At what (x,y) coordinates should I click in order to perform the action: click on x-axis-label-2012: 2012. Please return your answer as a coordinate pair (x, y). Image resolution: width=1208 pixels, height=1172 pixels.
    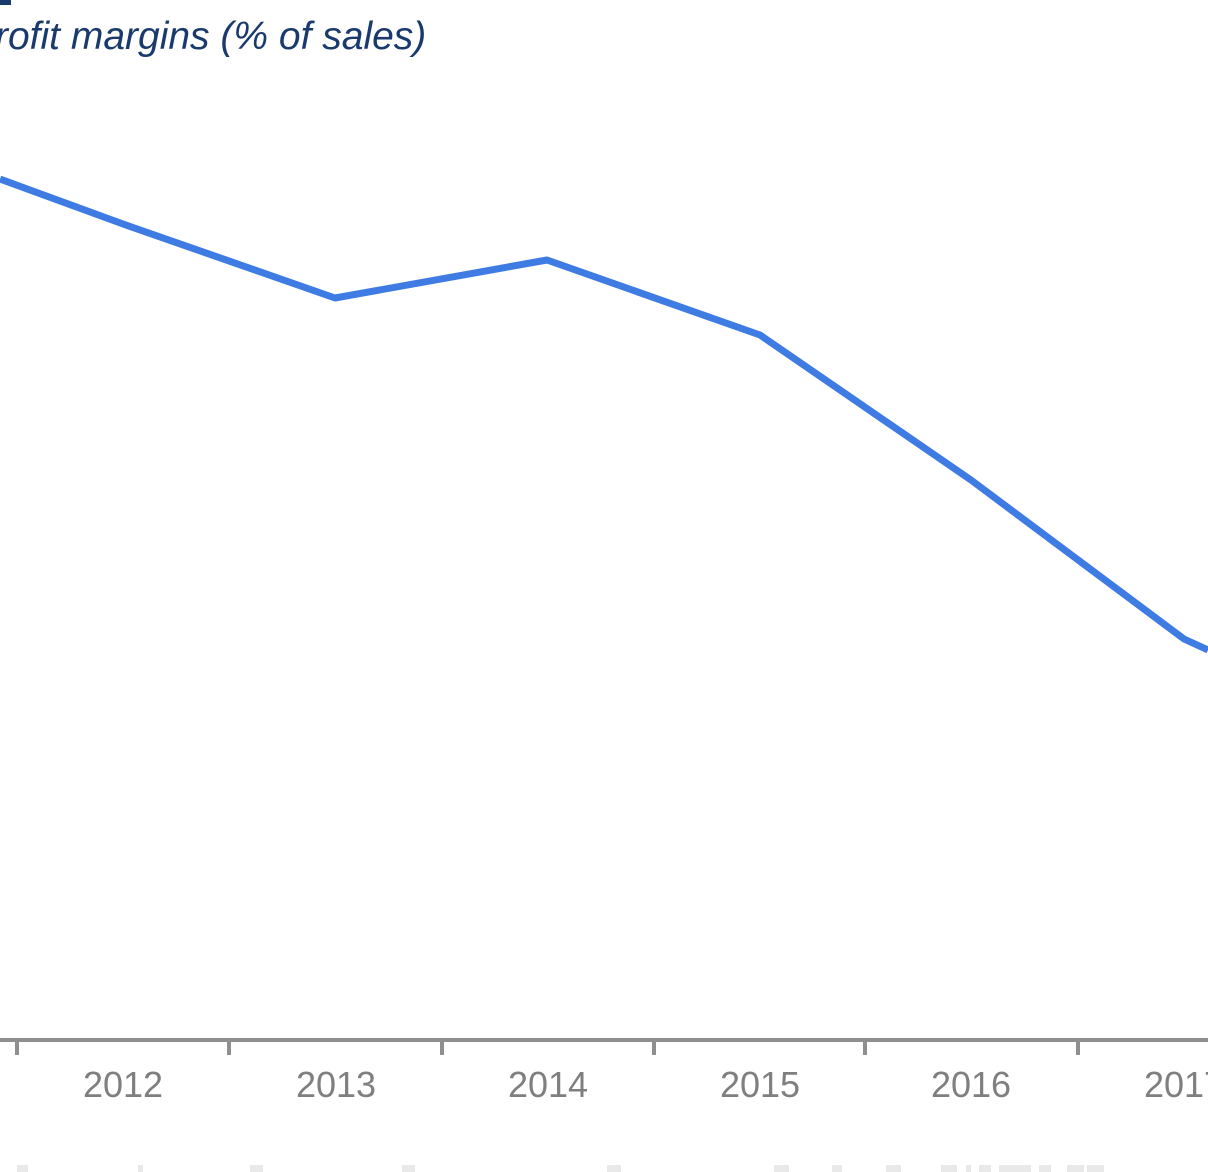
    Looking at the image, I should click on (123, 1084).